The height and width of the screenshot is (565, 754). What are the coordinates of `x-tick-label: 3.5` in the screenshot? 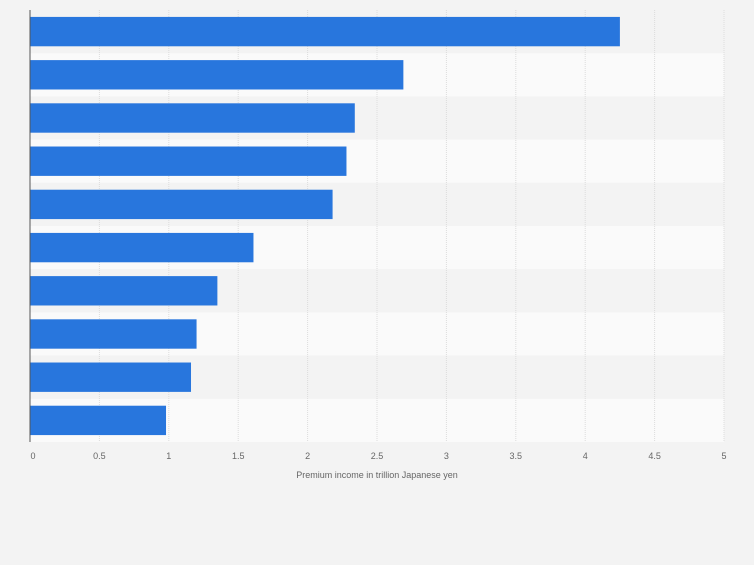 It's located at (516, 456).